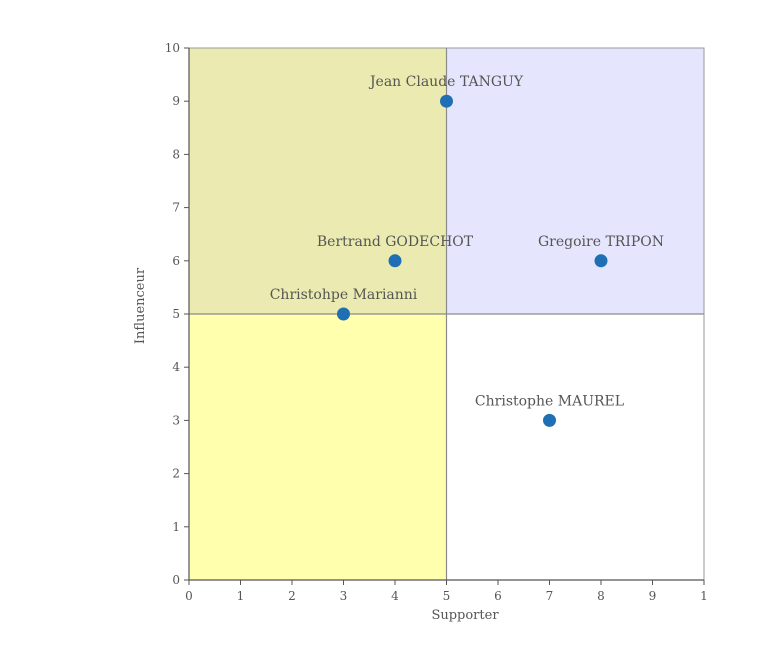 Image resolution: width=776 pixels, height=665 pixels. What do you see at coordinates (498, 596) in the screenshot?
I see `x-tick-label: 6` at bounding box center [498, 596].